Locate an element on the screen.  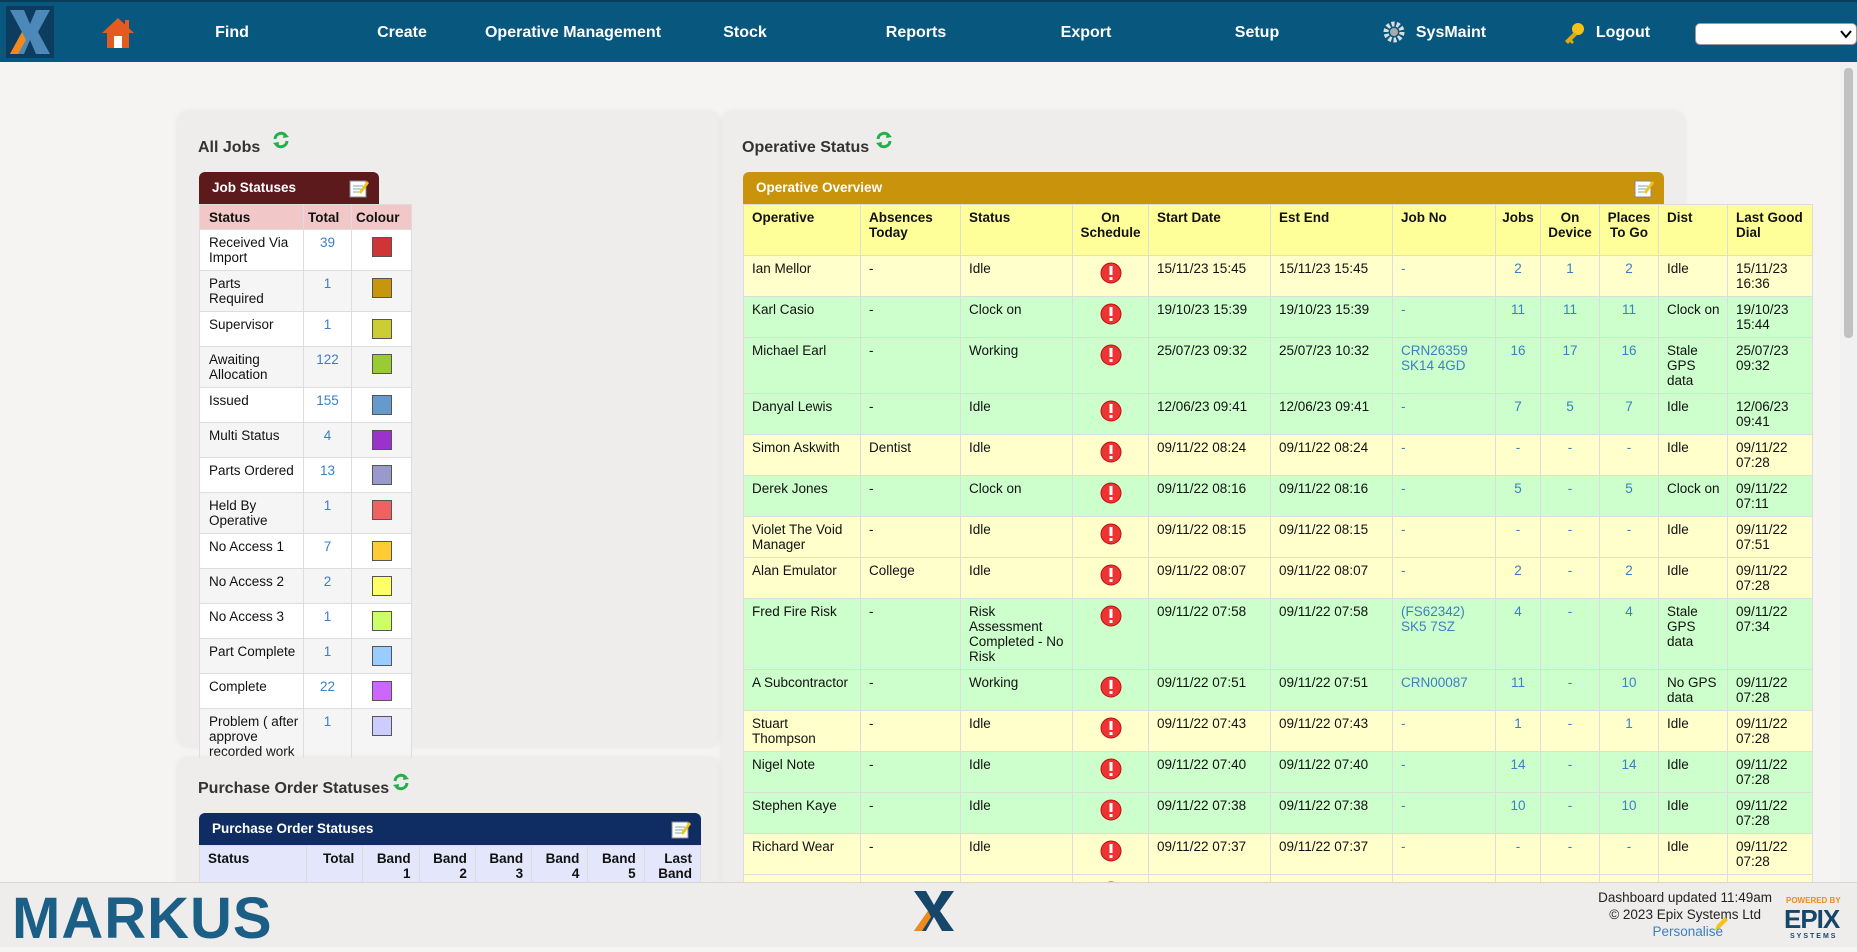
status-total: 7 is located at coordinates (327, 551).